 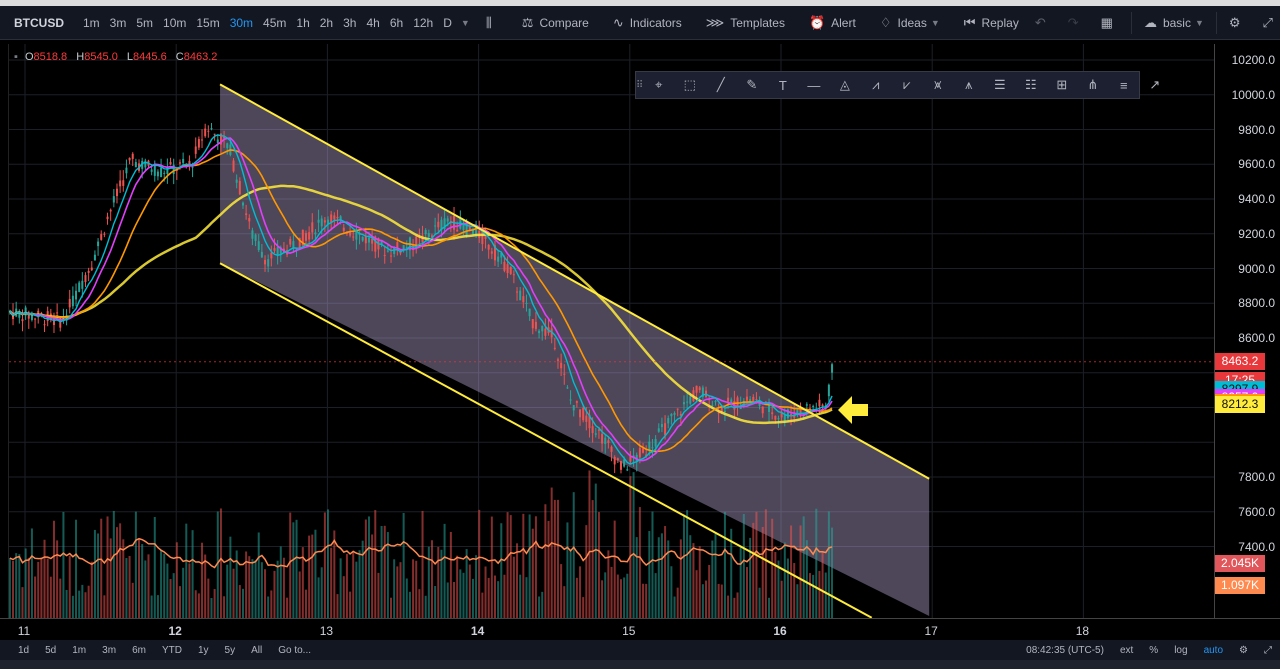 I want to click on xabcd-pattern-icon: ⩘, so click(x=876, y=84).